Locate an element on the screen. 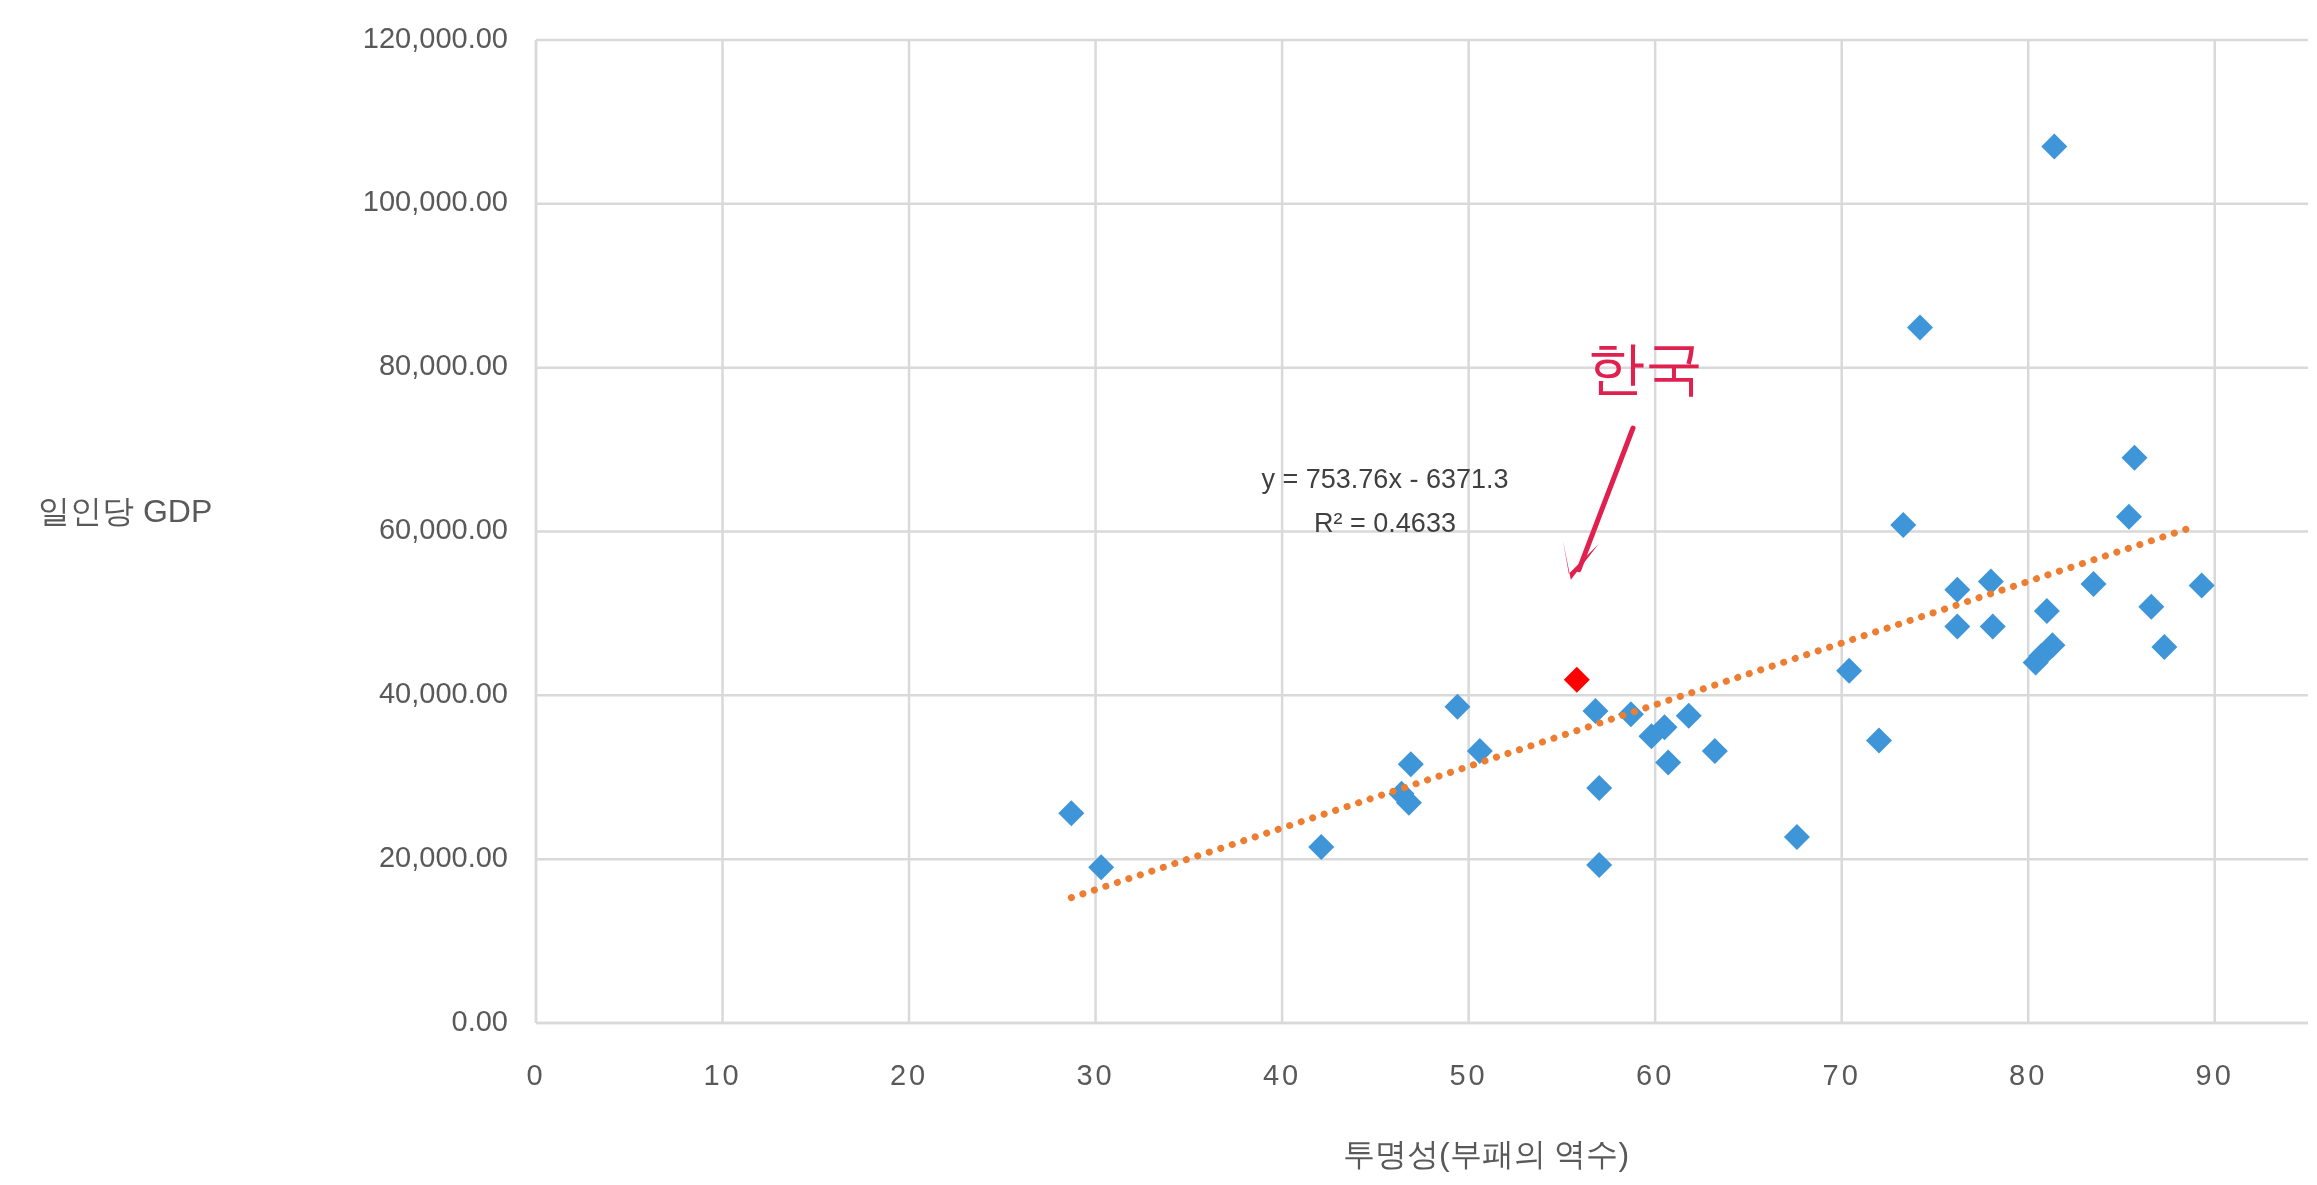 The image size is (2317, 1185). x-tick-label: 50 is located at coordinates (1468, 1075).